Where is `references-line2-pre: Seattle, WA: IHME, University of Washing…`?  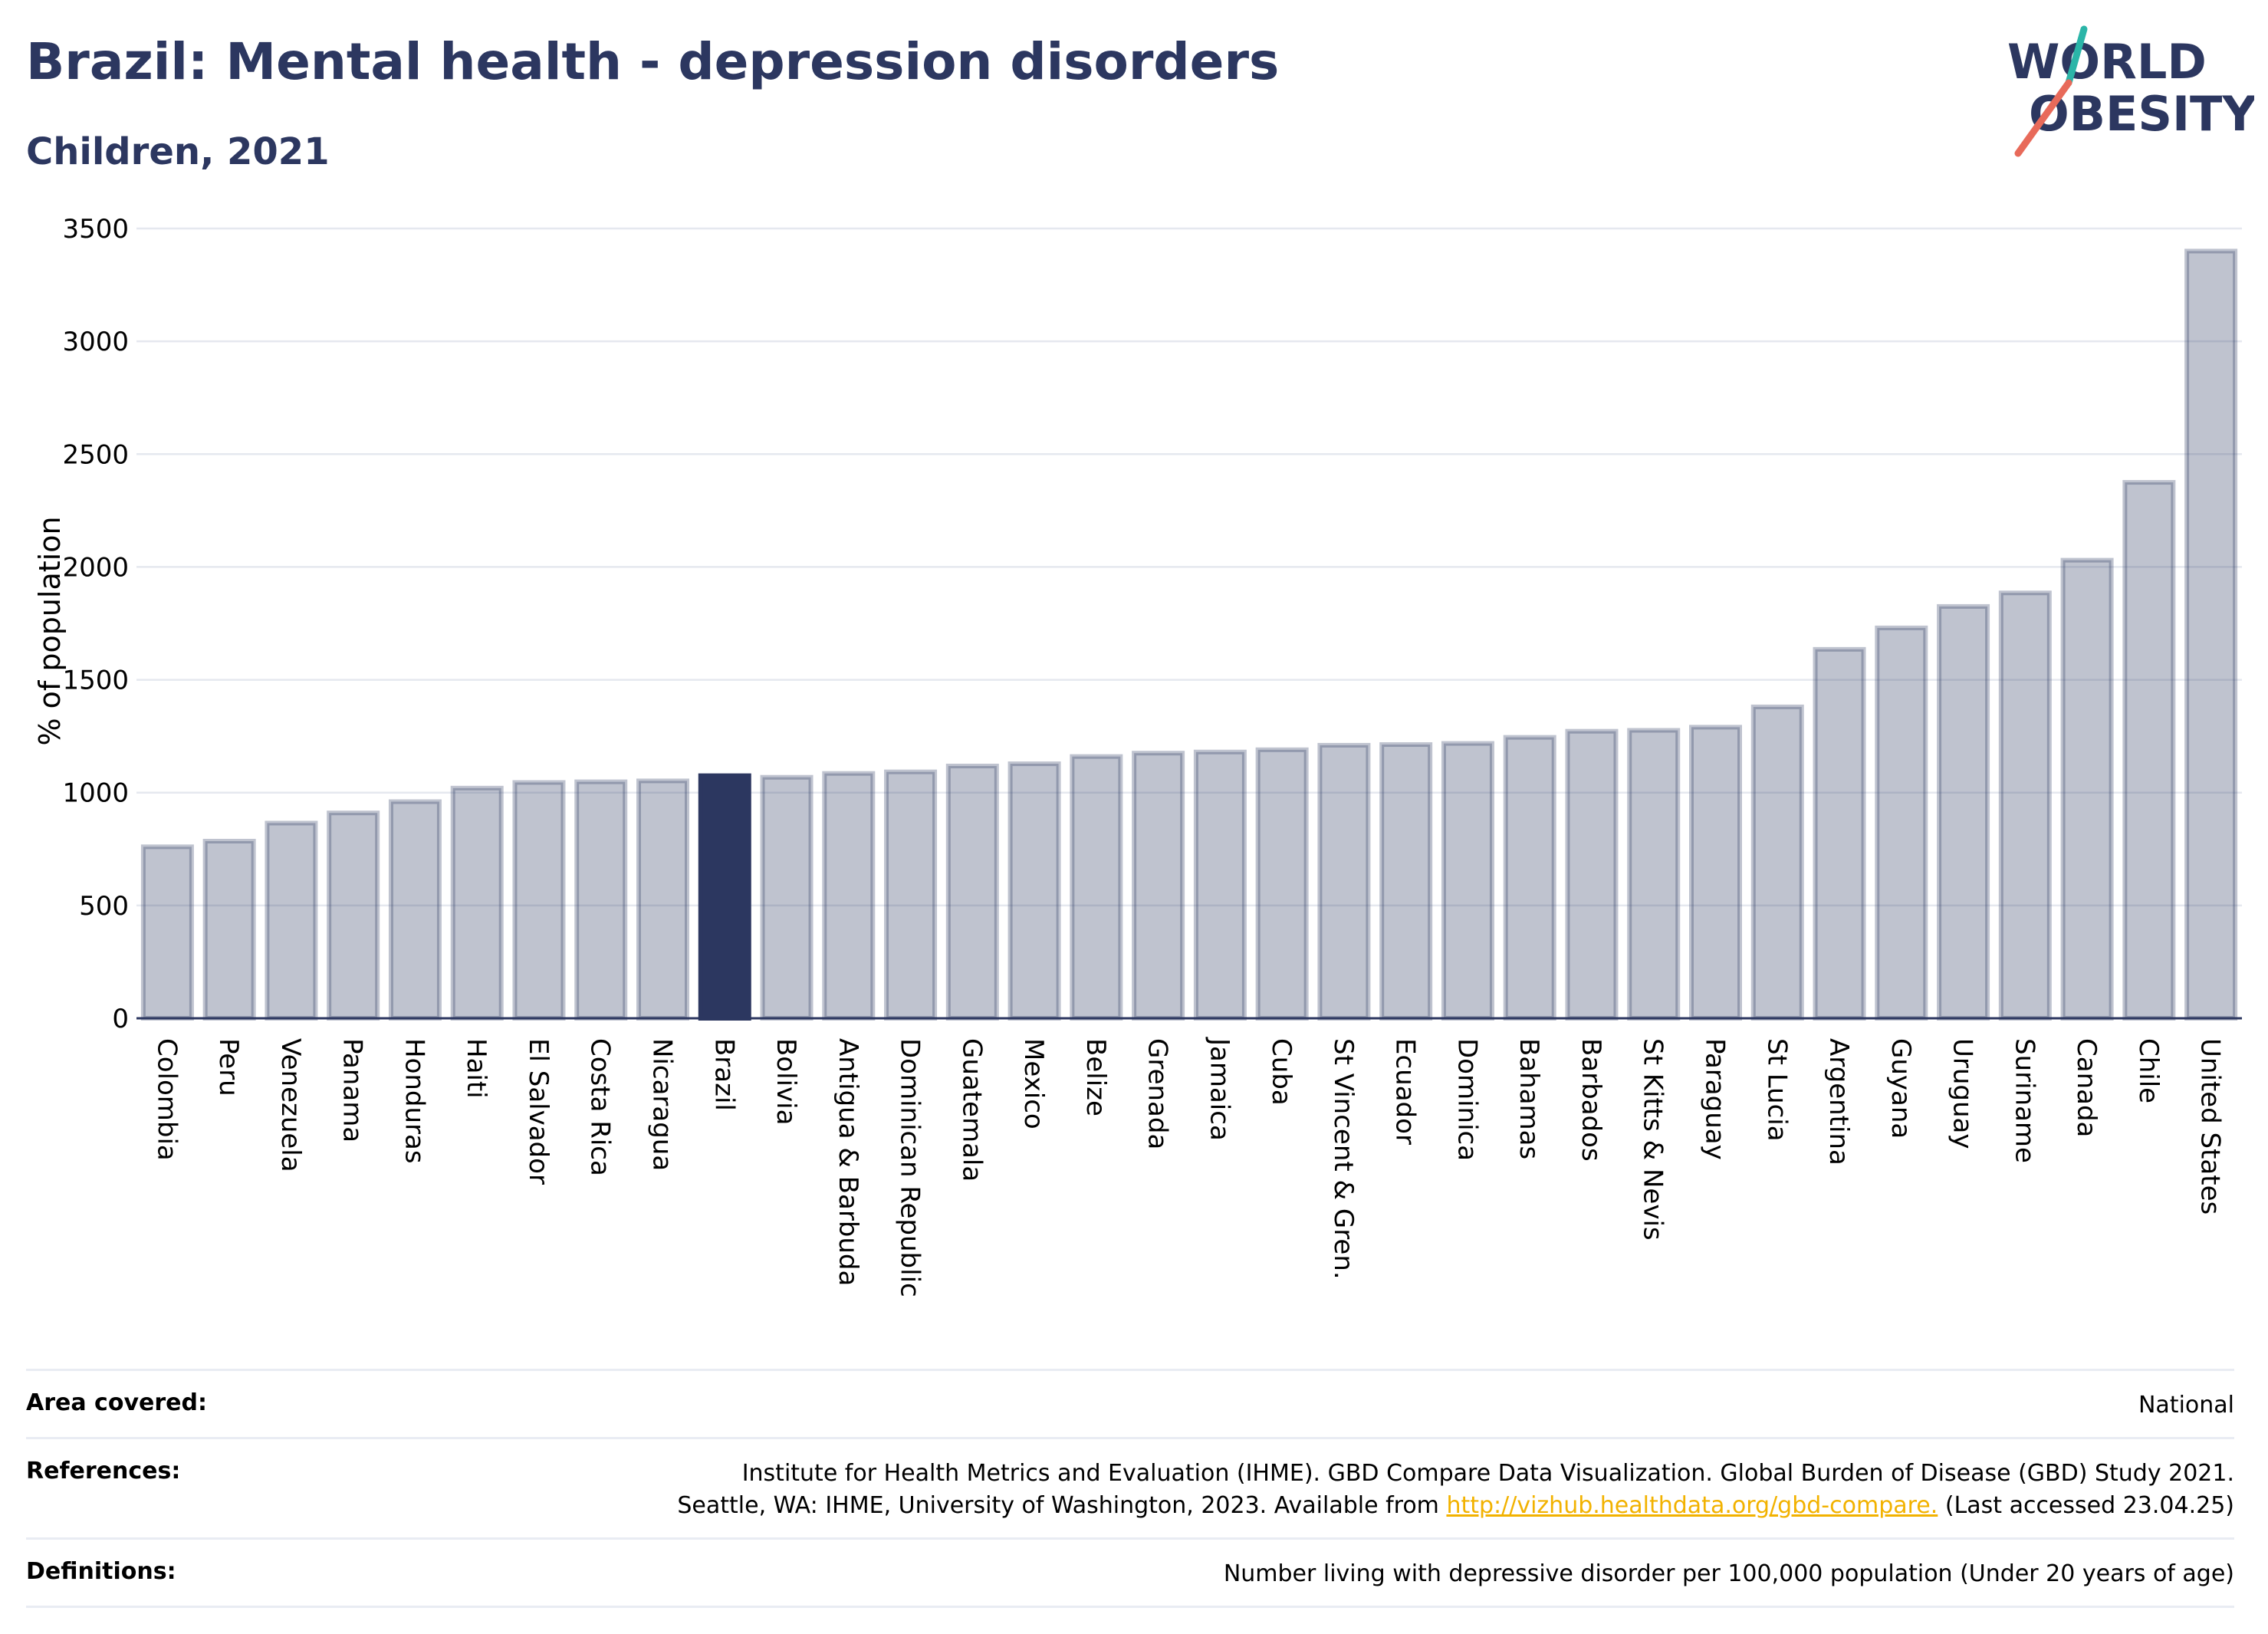
references-line2-pre: Seattle, WA: IHME, University of Washing… is located at coordinates (1062, 1506).